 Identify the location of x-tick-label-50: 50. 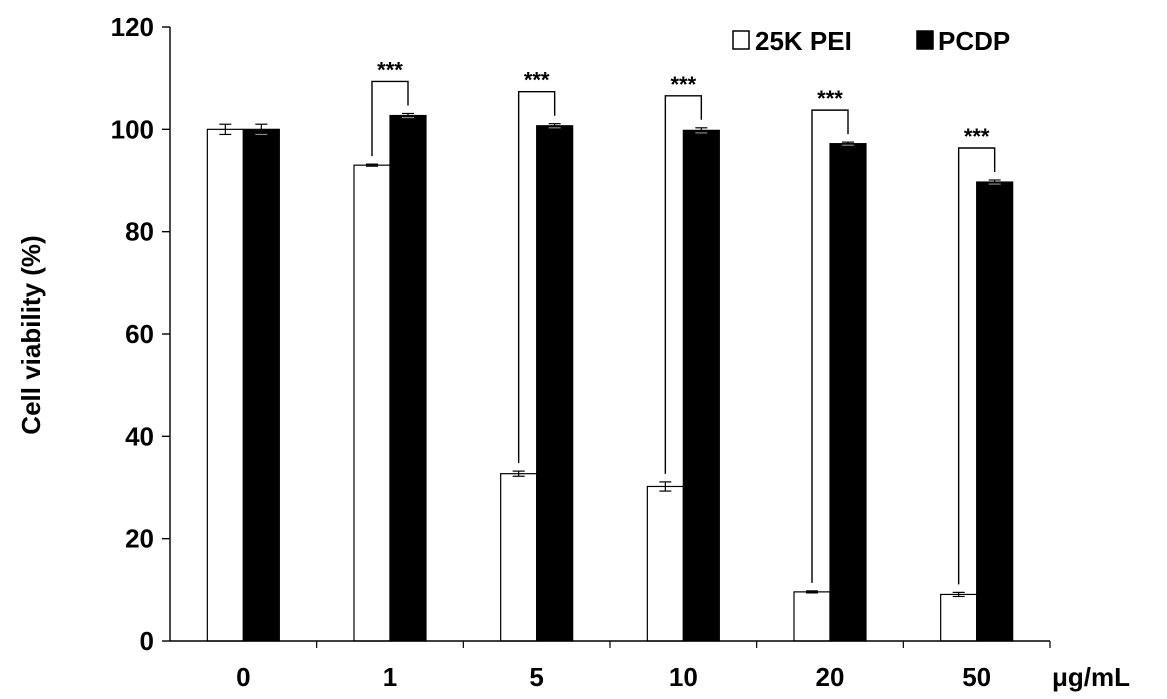
(976, 677).